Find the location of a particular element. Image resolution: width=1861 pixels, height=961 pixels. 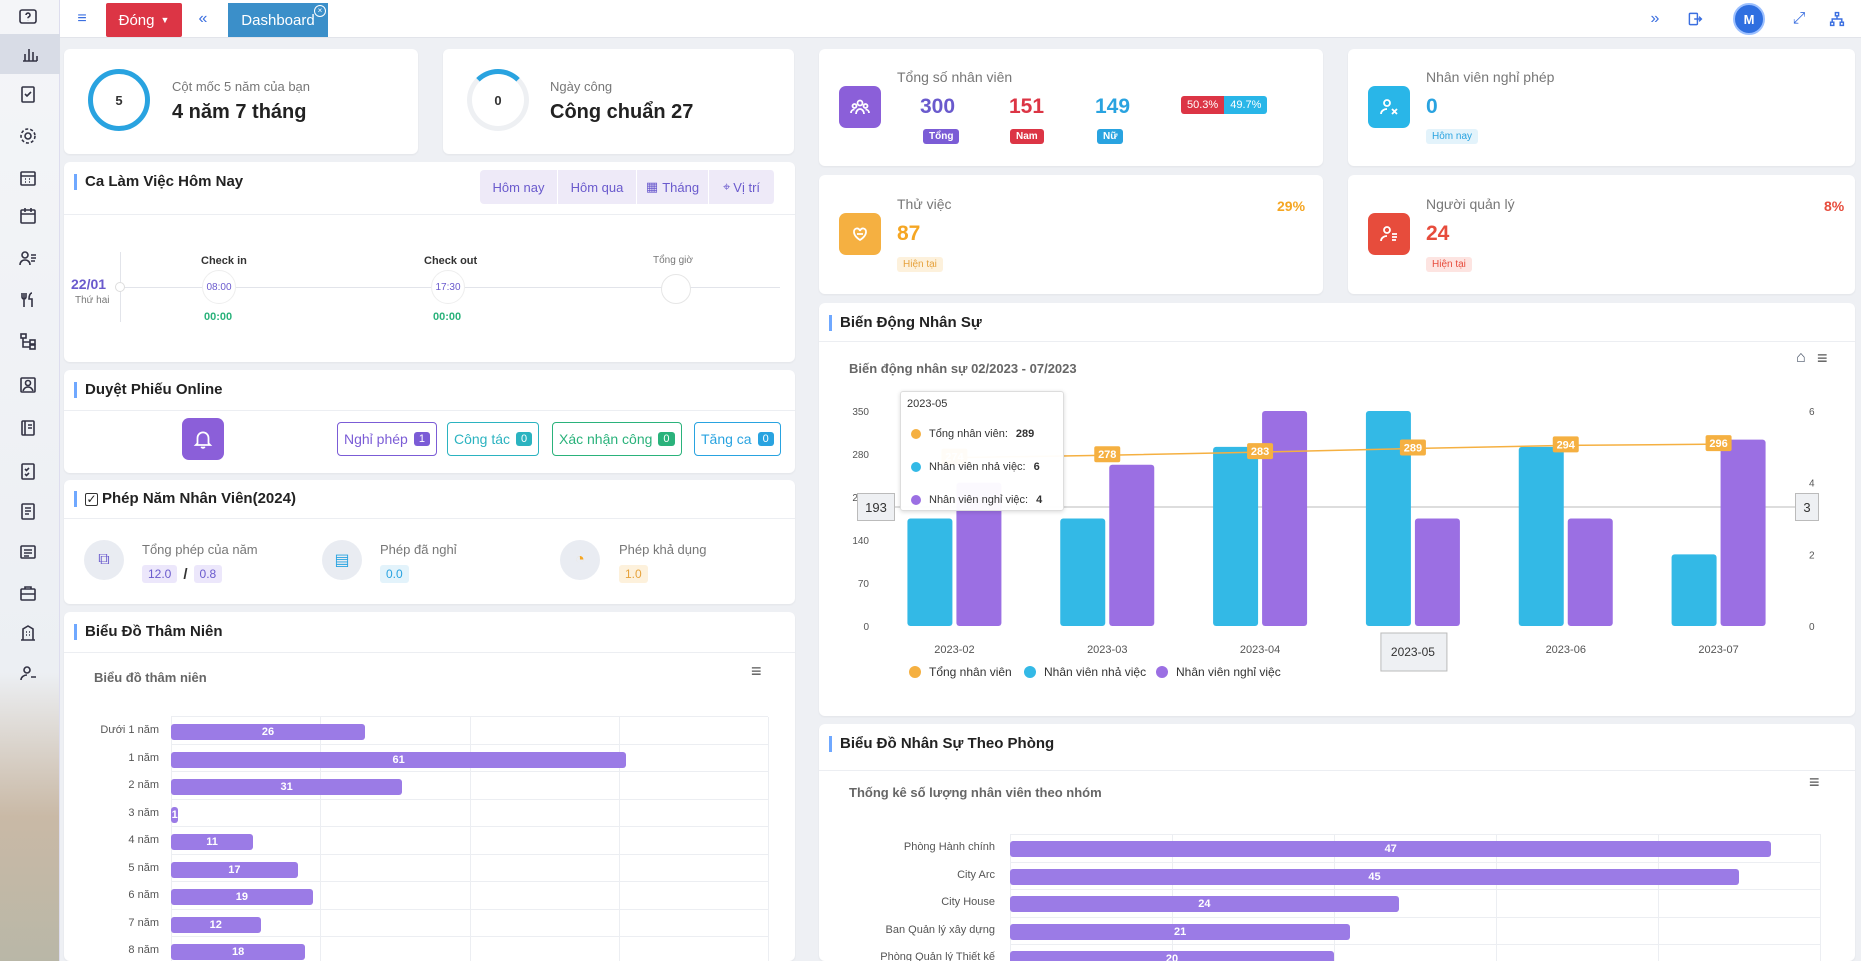

org-tree-icon is located at coordinates (28, 341).